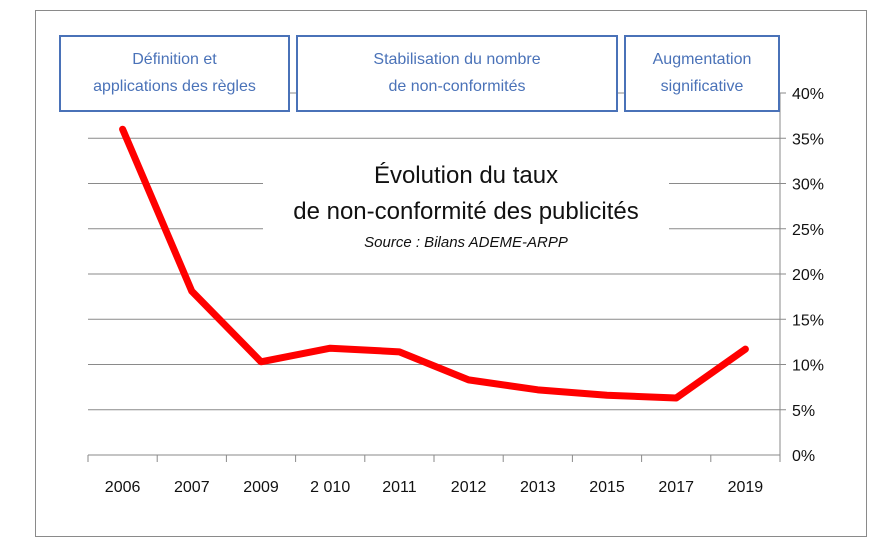 The height and width of the screenshot is (549, 881). Describe the element at coordinates (457, 86) in the screenshot. I see `phase-label-line2: de non-conformités` at that location.